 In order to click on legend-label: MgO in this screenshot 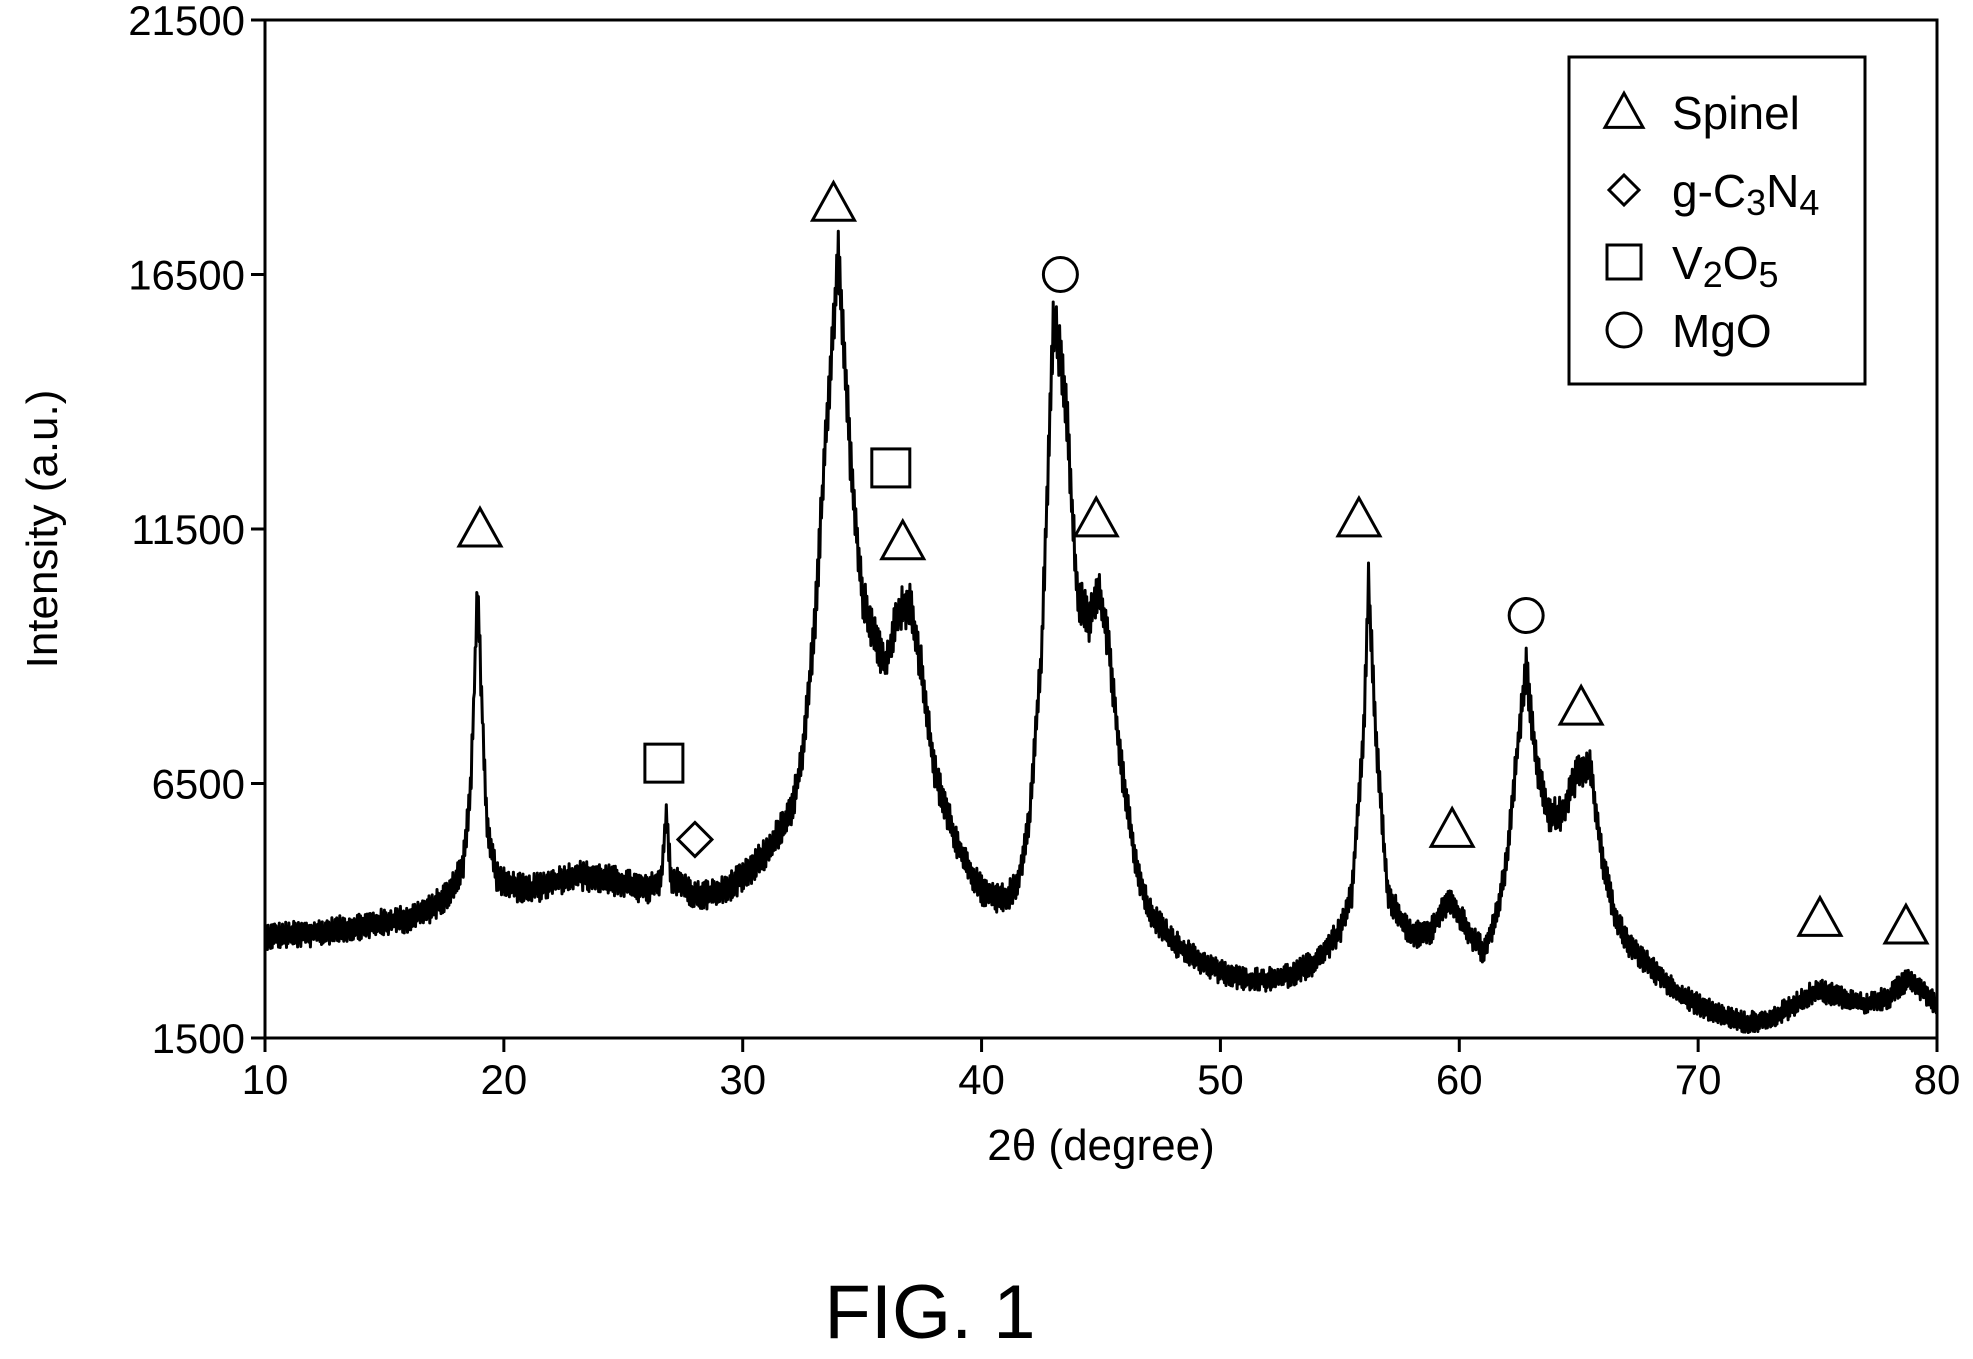, I will do `click(1722, 331)`.